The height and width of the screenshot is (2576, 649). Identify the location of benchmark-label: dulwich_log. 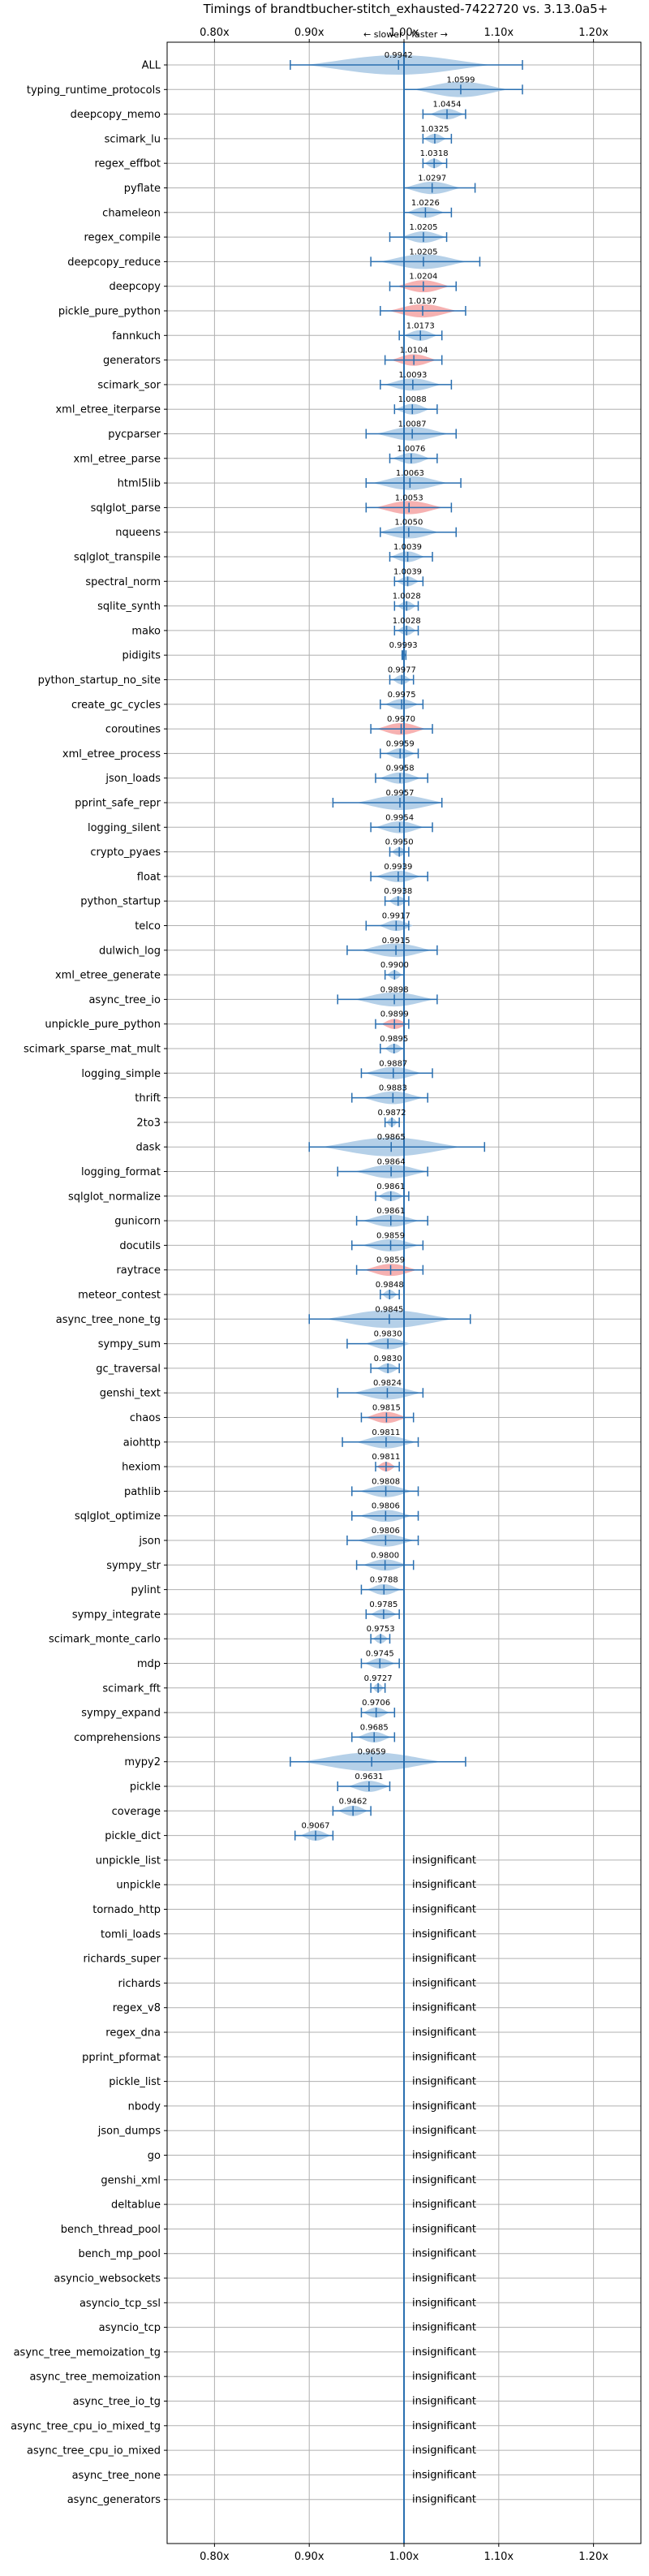
(130, 951).